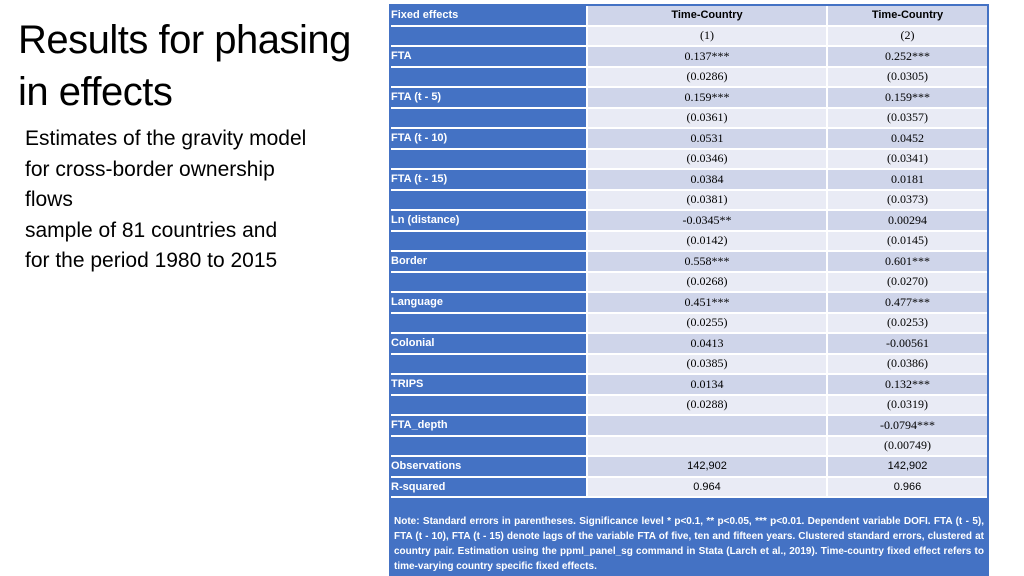 This screenshot has width=1024, height=576. I want to click on r-squared-col-1: 0.964, so click(708, 487).